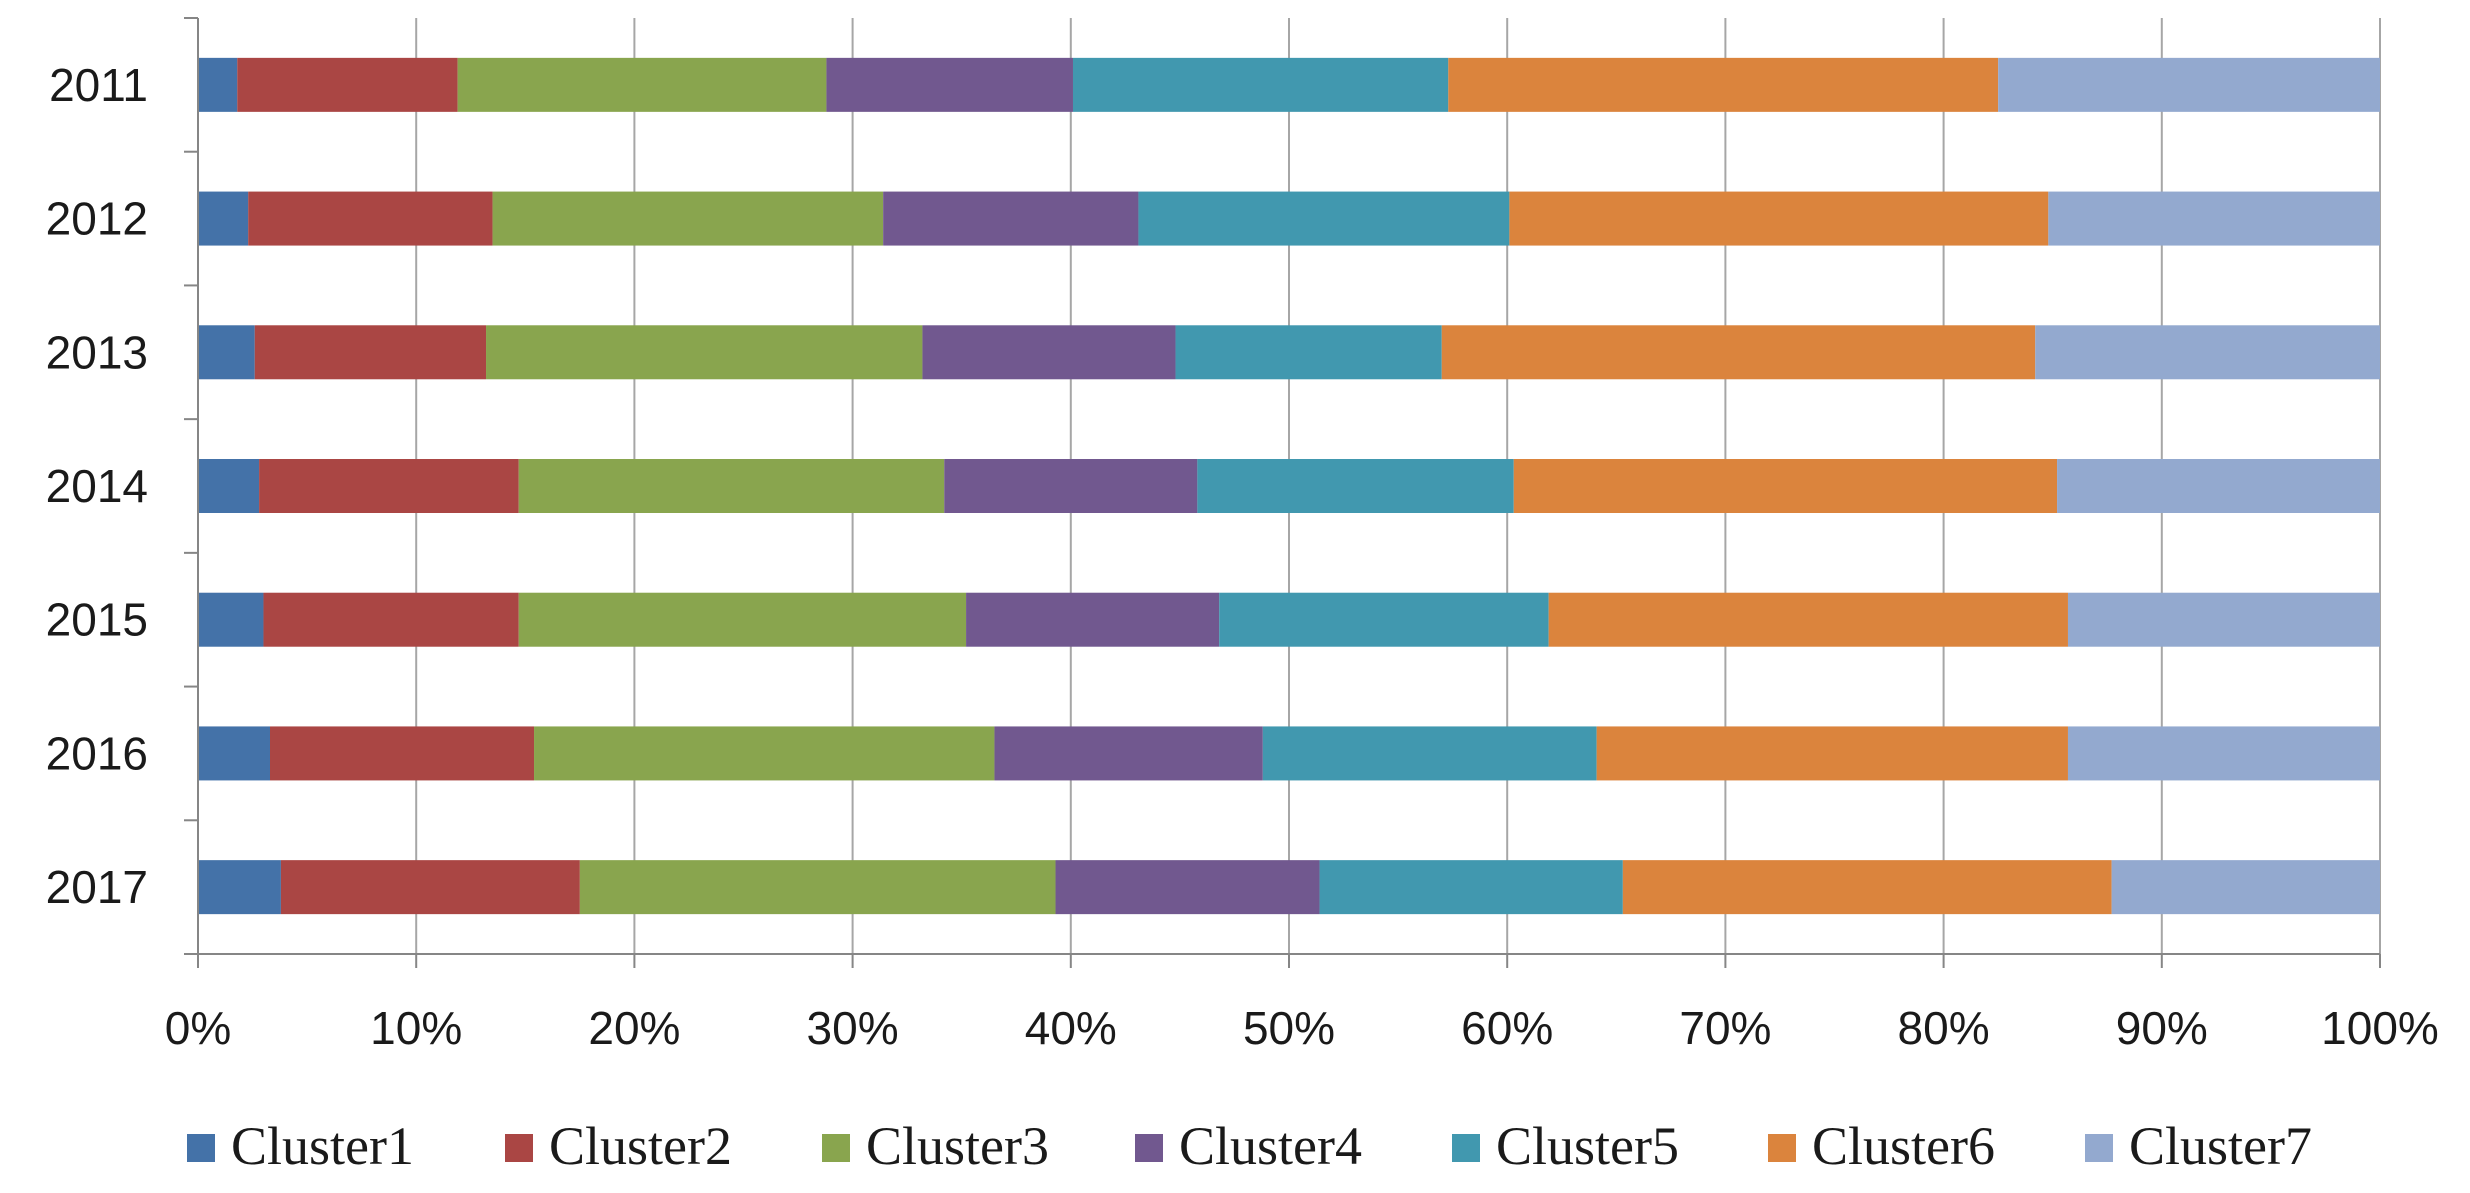  Describe the element at coordinates (97, 352) in the screenshot. I see `y-tick-label: 2013` at that location.